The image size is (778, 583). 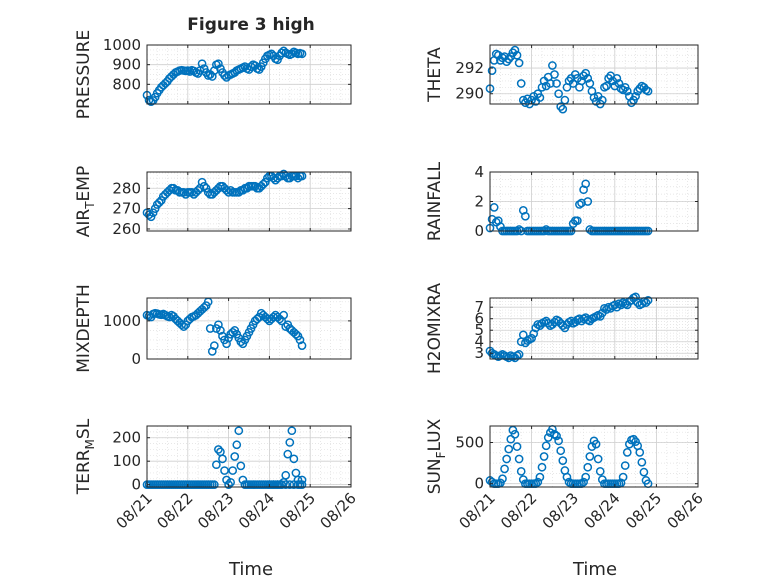 I want to click on y-tick-label: 500, so click(x=469, y=442).